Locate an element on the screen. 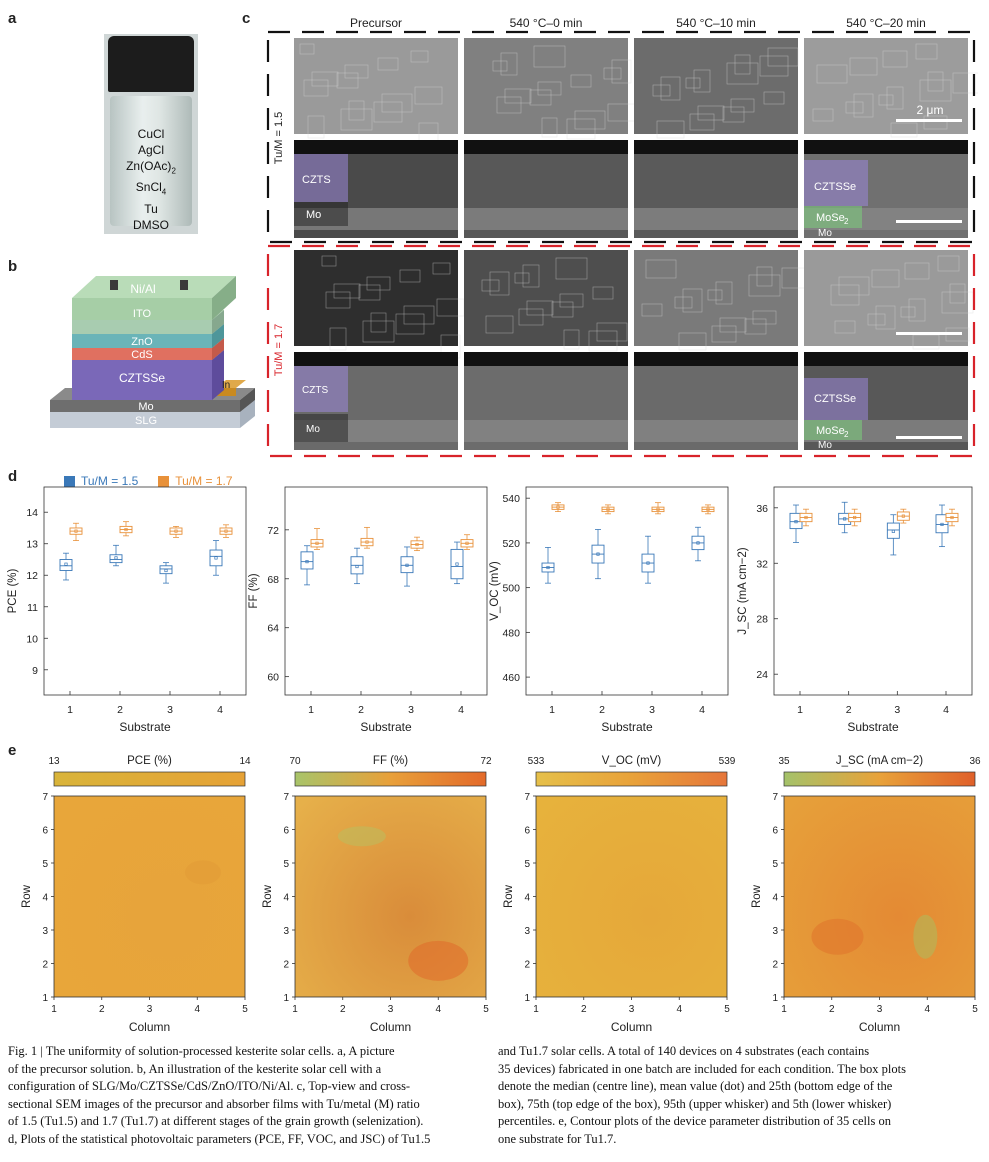 This screenshot has height=1162, width=989. layer-label-slg: SLG is located at coordinates (146, 421).